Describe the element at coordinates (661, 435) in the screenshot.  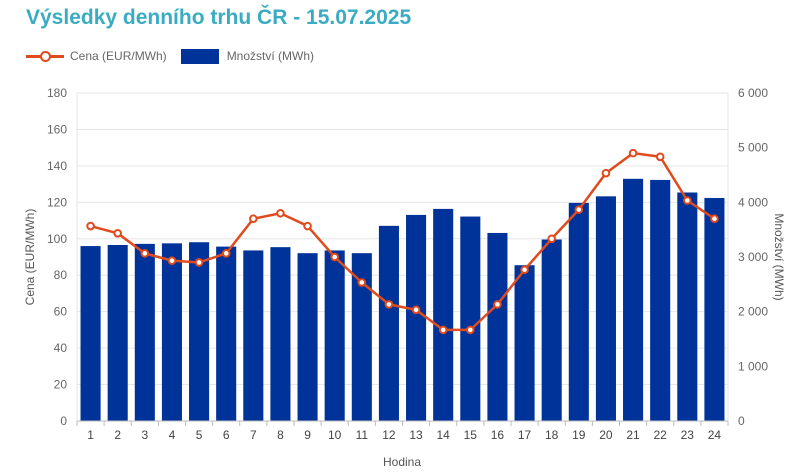
I see `x-tick-label: 22` at that location.